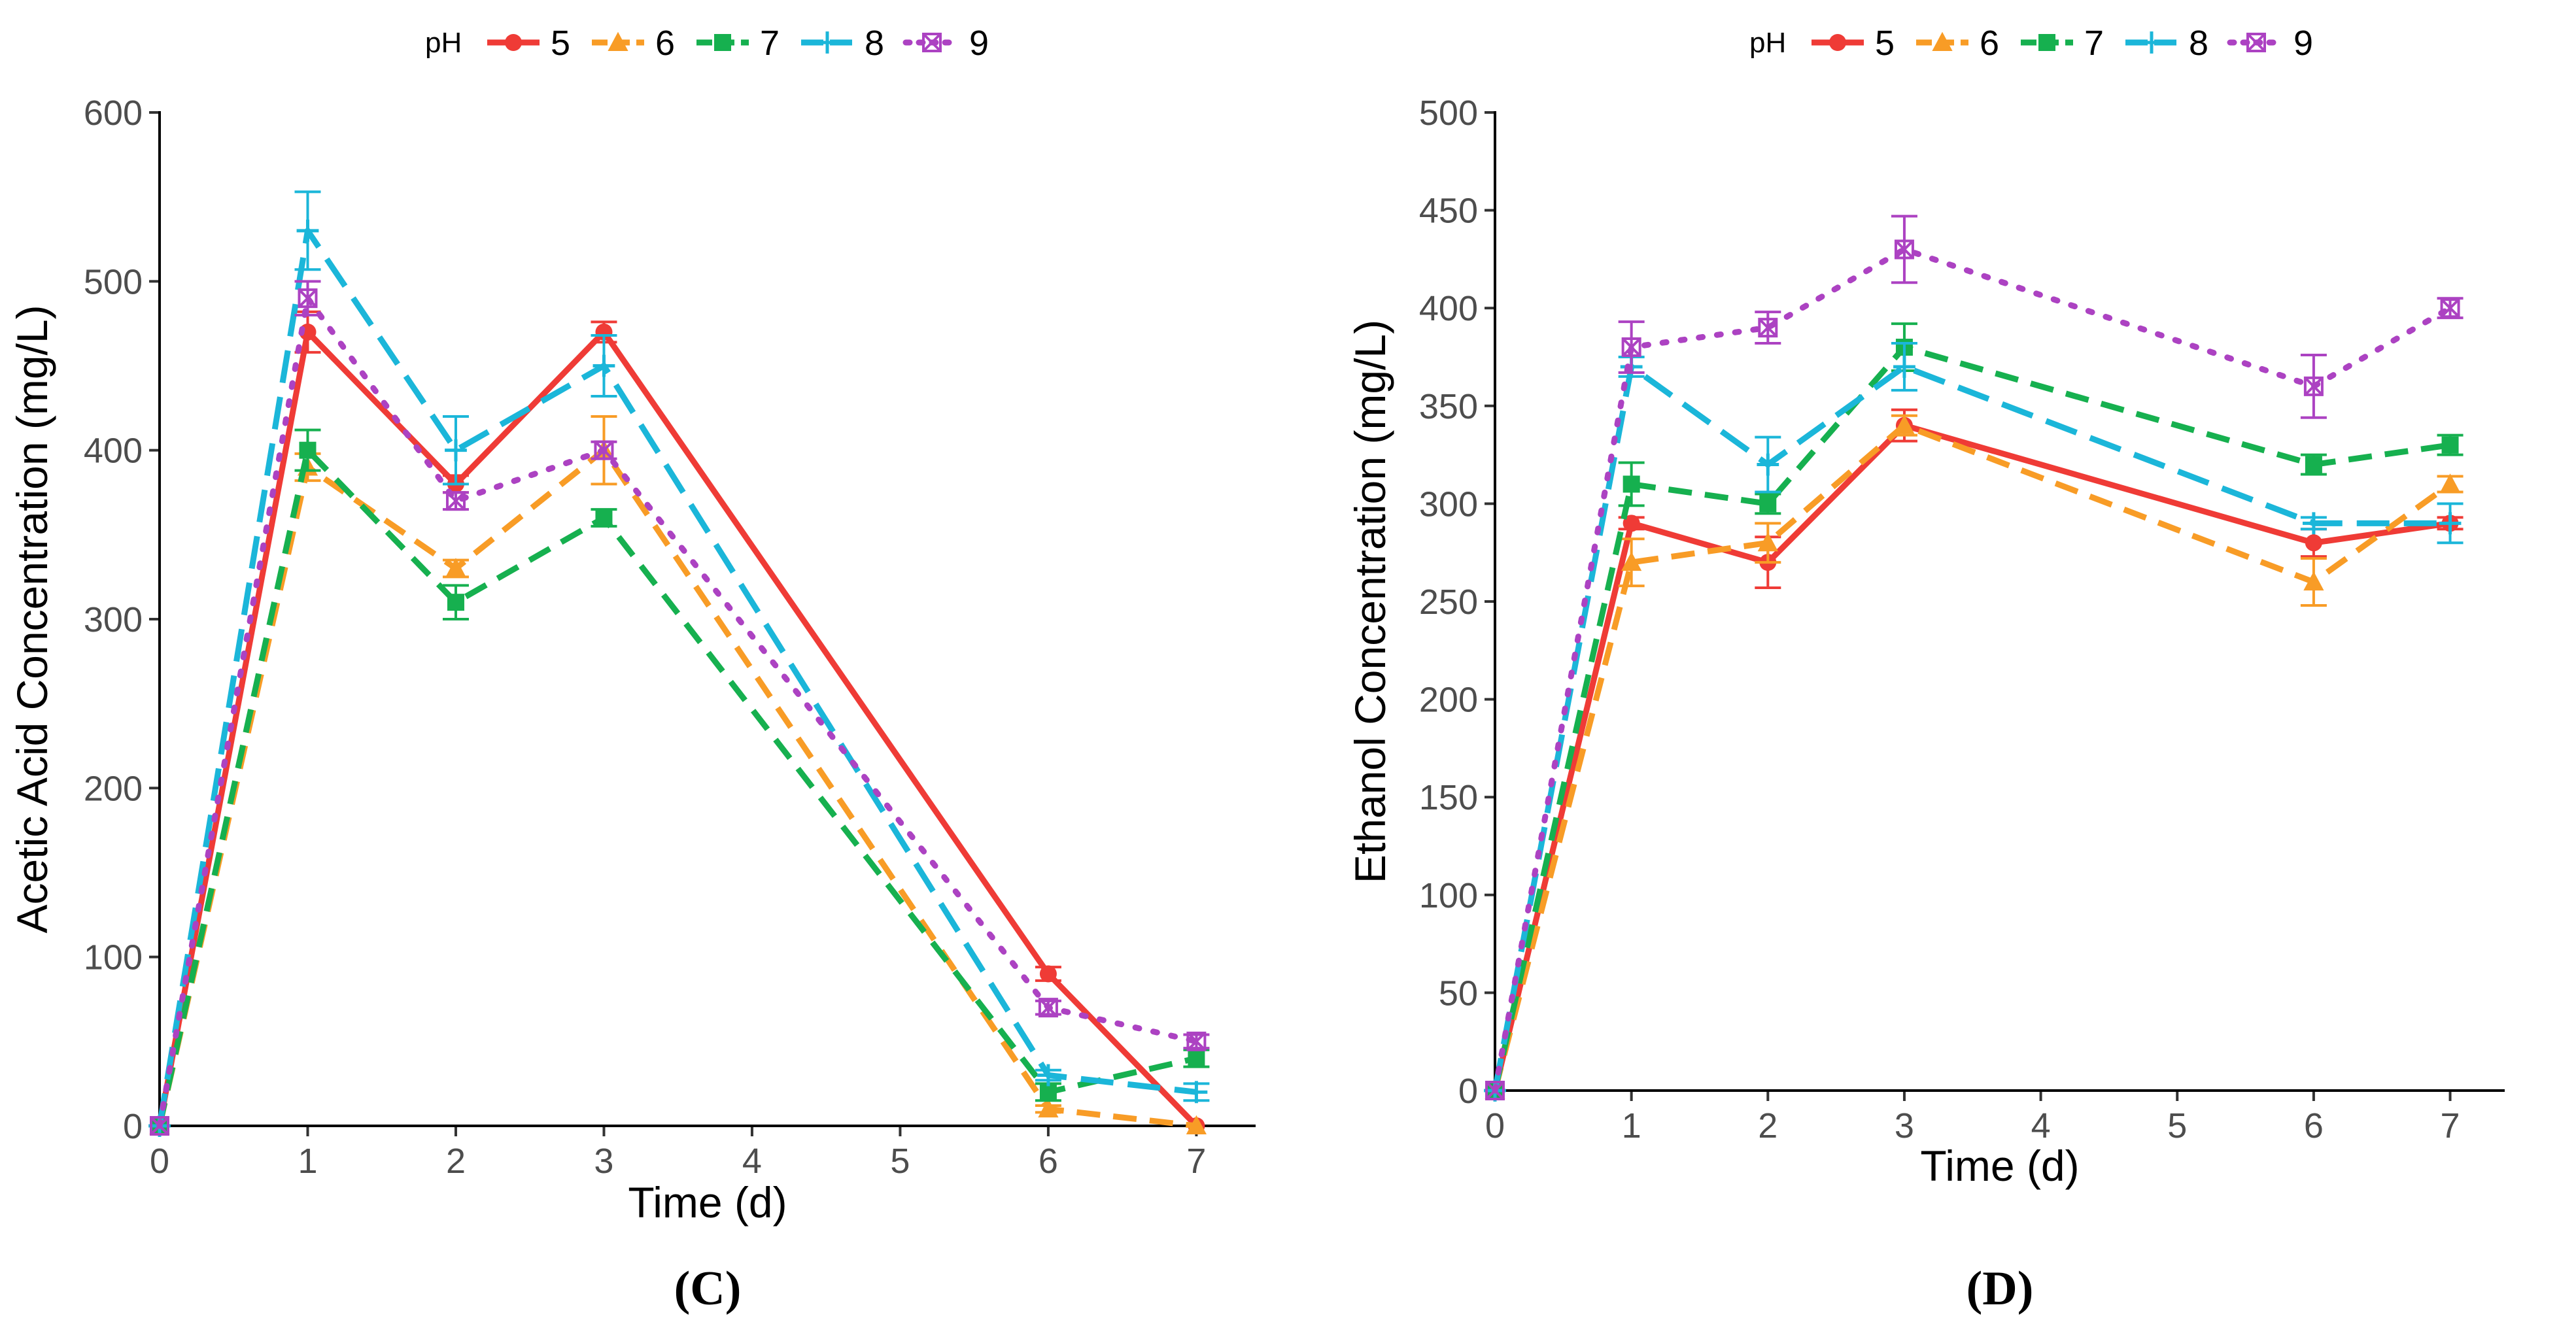 The width and height of the screenshot is (2576, 1322). Describe the element at coordinates (2314, 1125) in the screenshot. I see `d-x-tick-label: 6` at that location.